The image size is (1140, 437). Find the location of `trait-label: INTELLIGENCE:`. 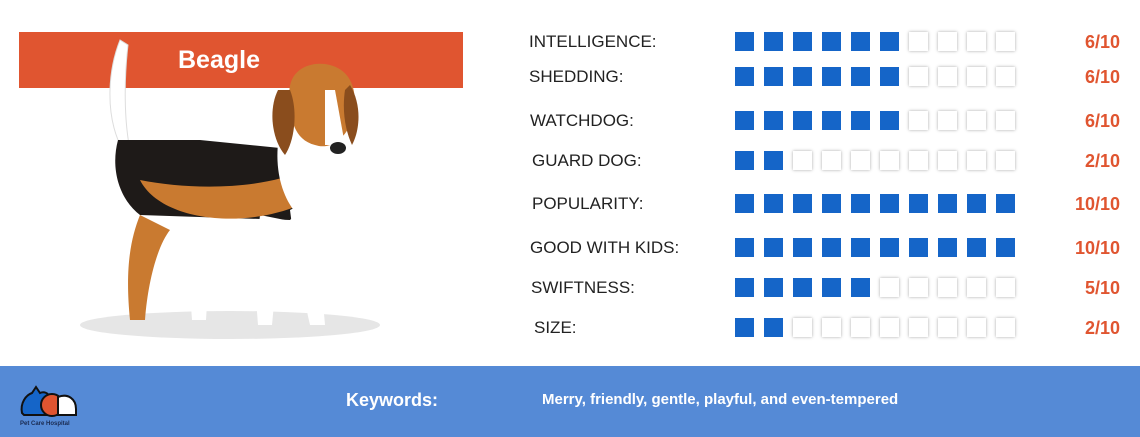

trait-label: INTELLIGENCE: is located at coordinates (593, 41).